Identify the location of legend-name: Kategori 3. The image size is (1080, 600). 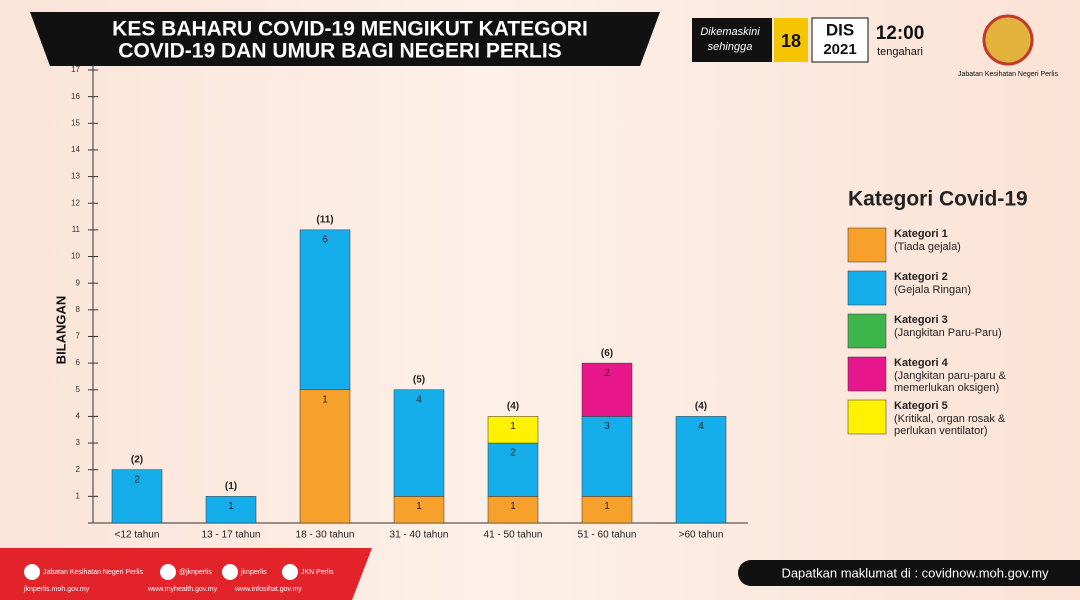
(921, 320).